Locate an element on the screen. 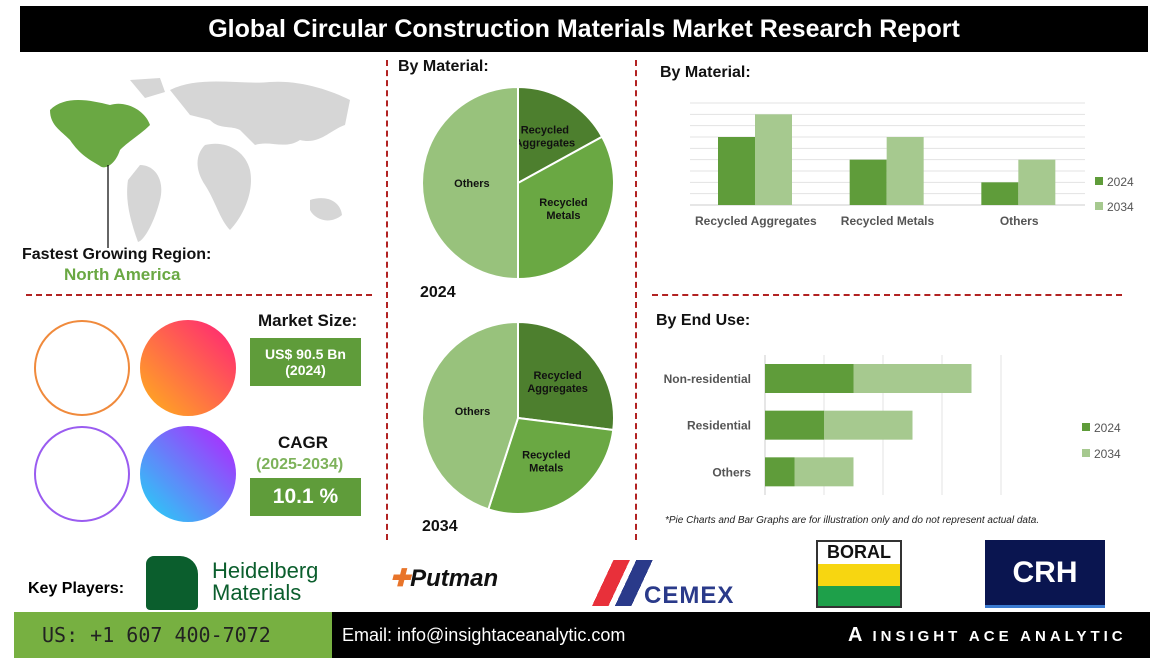 The height and width of the screenshot is (658, 1170). cemex-logo: CEMEX is located at coordinates (689, 595).